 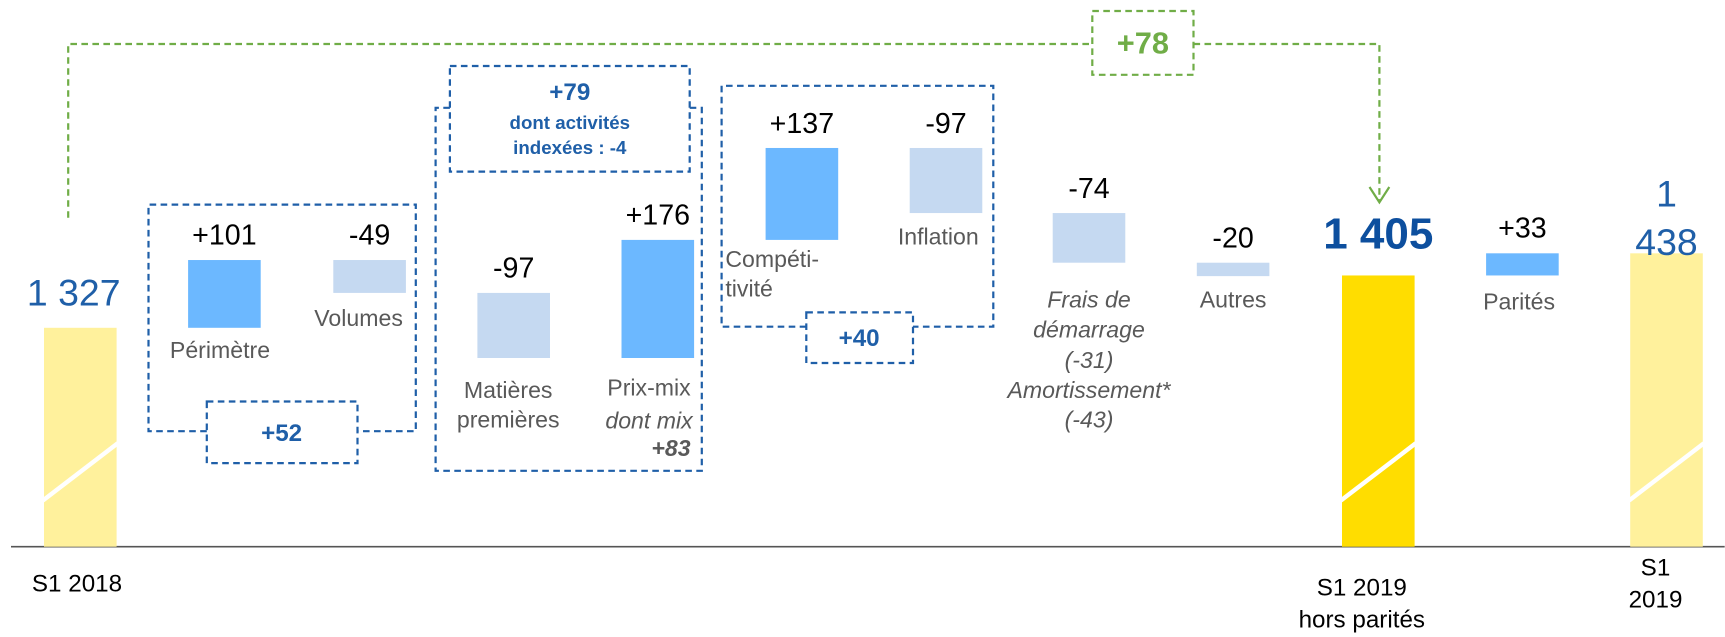 I want to click on category-label: Périmètre, so click(x=220, y=351).